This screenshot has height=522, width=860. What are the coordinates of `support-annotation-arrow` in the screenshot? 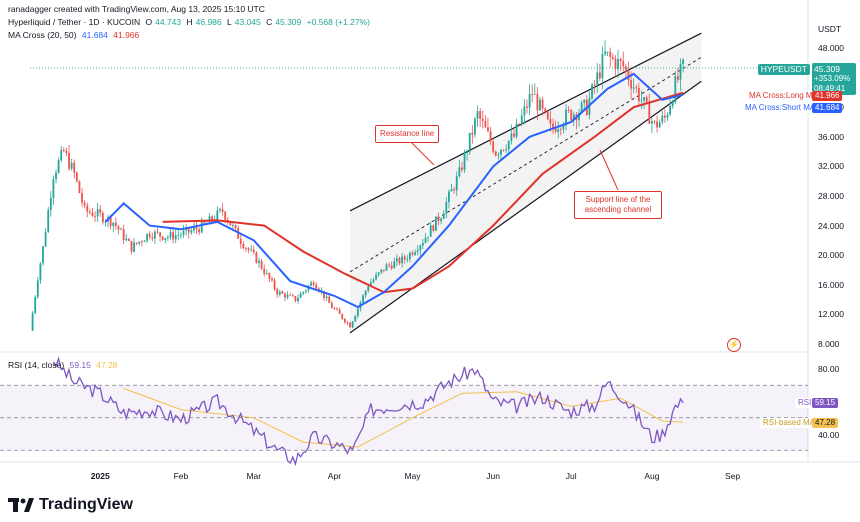 It's located at (609, 170).